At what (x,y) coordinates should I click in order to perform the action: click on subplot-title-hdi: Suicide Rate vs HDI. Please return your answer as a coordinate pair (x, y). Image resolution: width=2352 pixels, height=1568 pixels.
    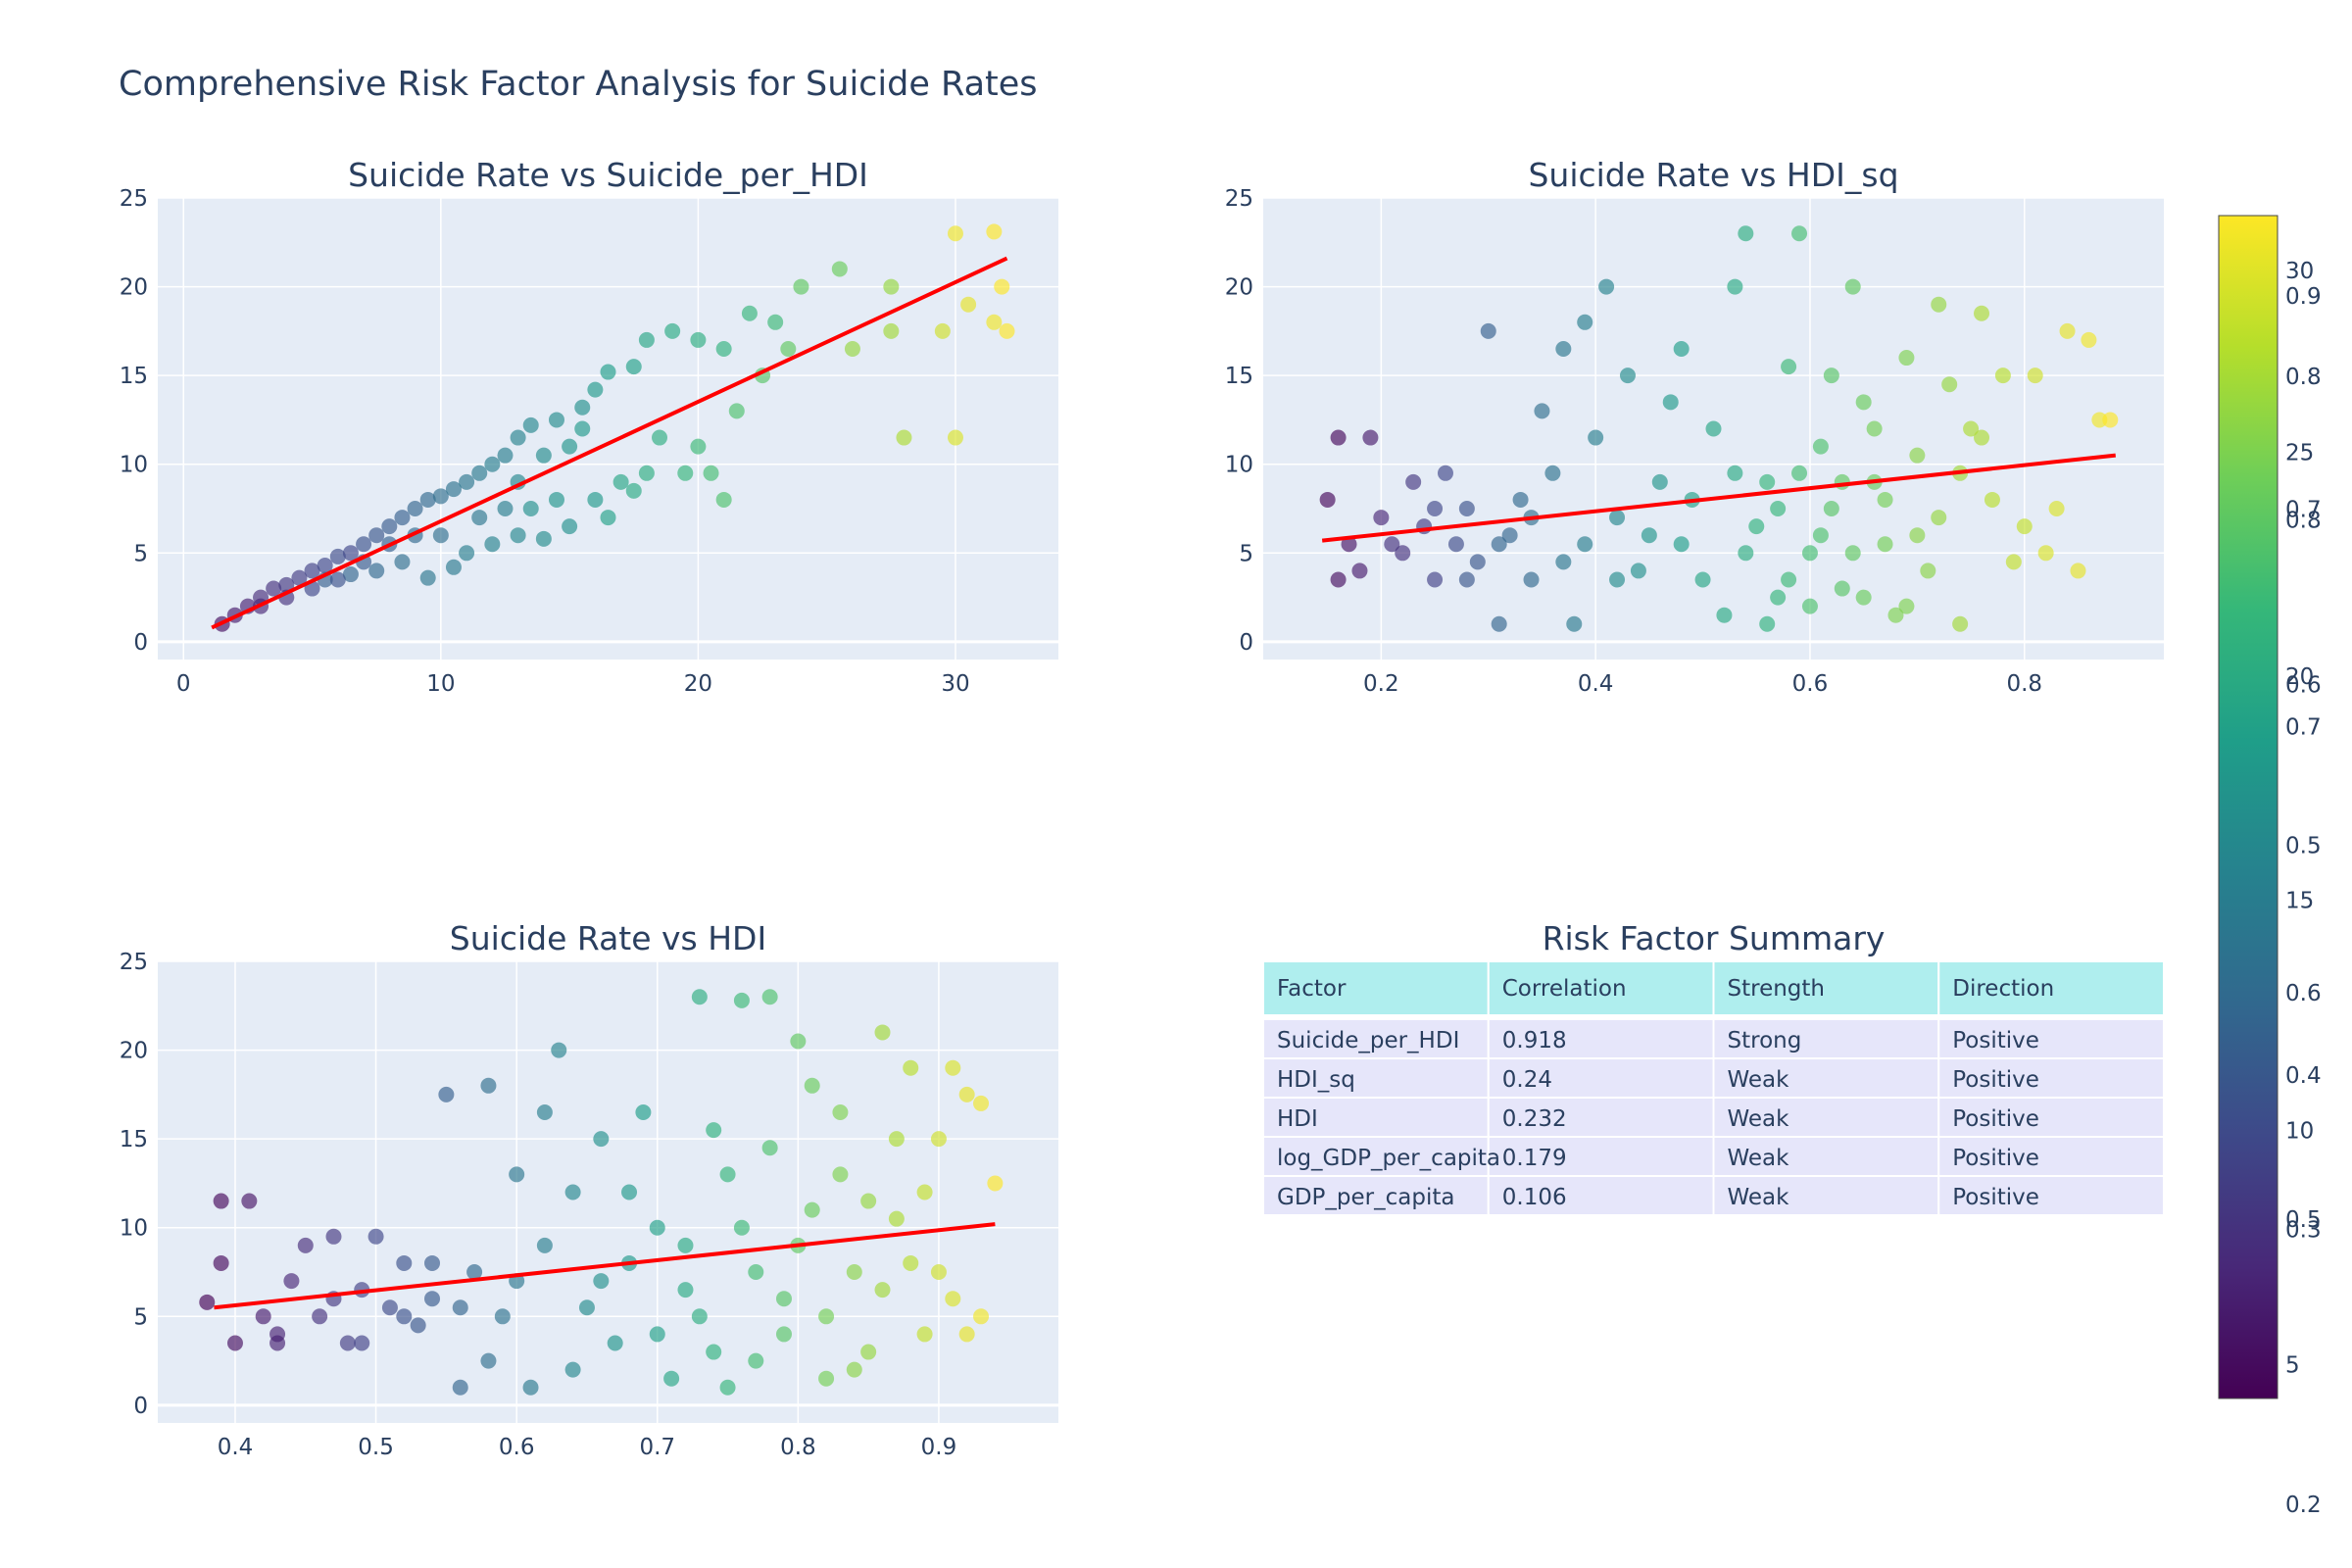
    Looking at the image, I should click on (608, 938).